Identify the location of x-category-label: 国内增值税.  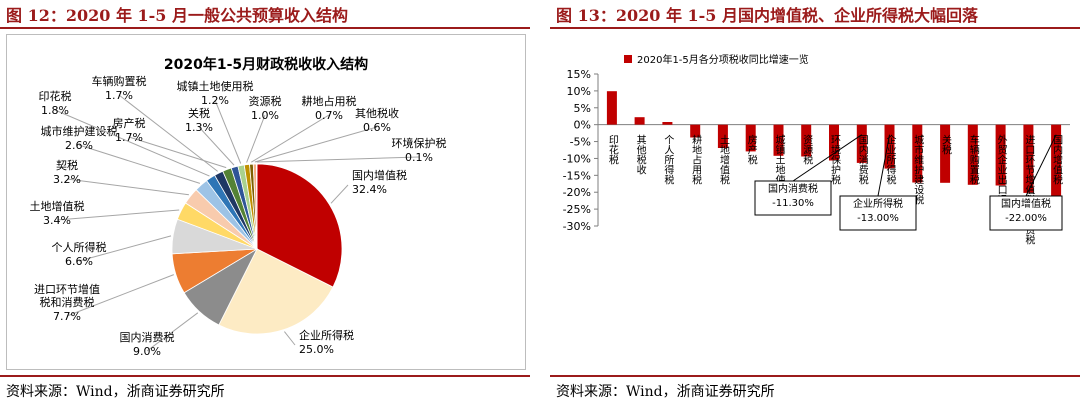
(1057, 159).